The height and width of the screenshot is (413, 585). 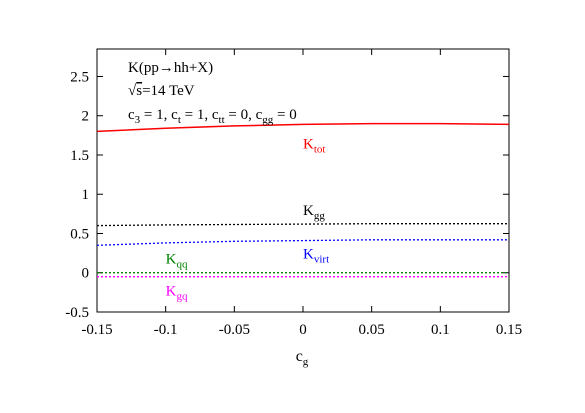 What do you see at coordinates (440, 330) in the screenshot?
I see `x-tick-label: 0.1` at bounding box center [440, 330].